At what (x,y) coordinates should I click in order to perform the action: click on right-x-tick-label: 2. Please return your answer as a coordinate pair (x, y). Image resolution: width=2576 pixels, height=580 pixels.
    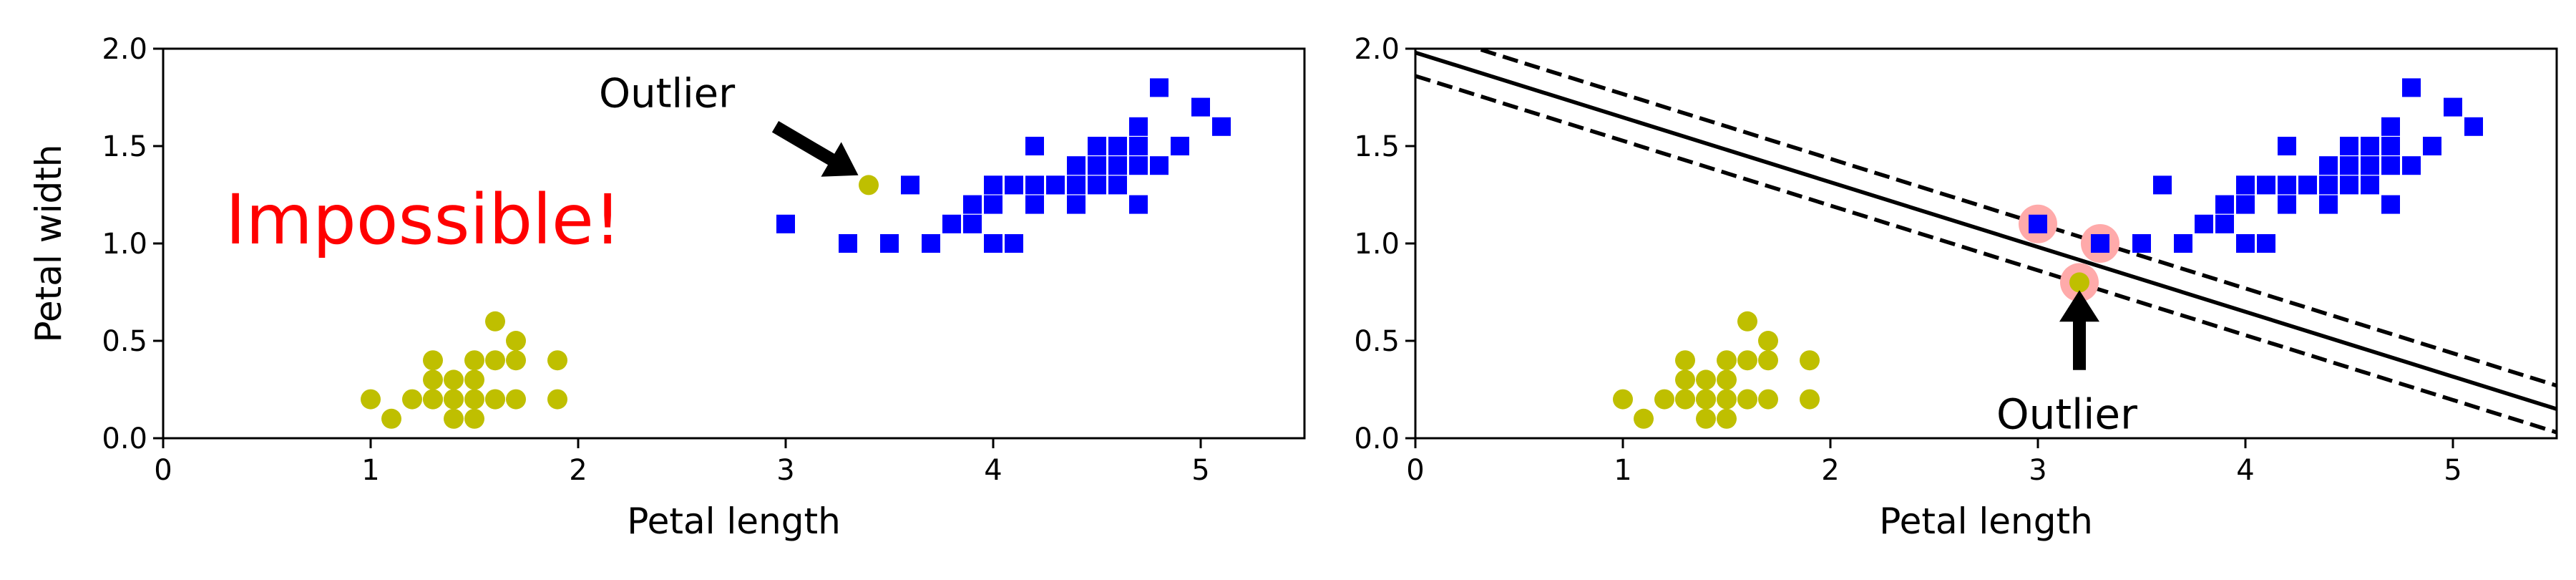
    Looking at the image, I should click on (1830, 470).